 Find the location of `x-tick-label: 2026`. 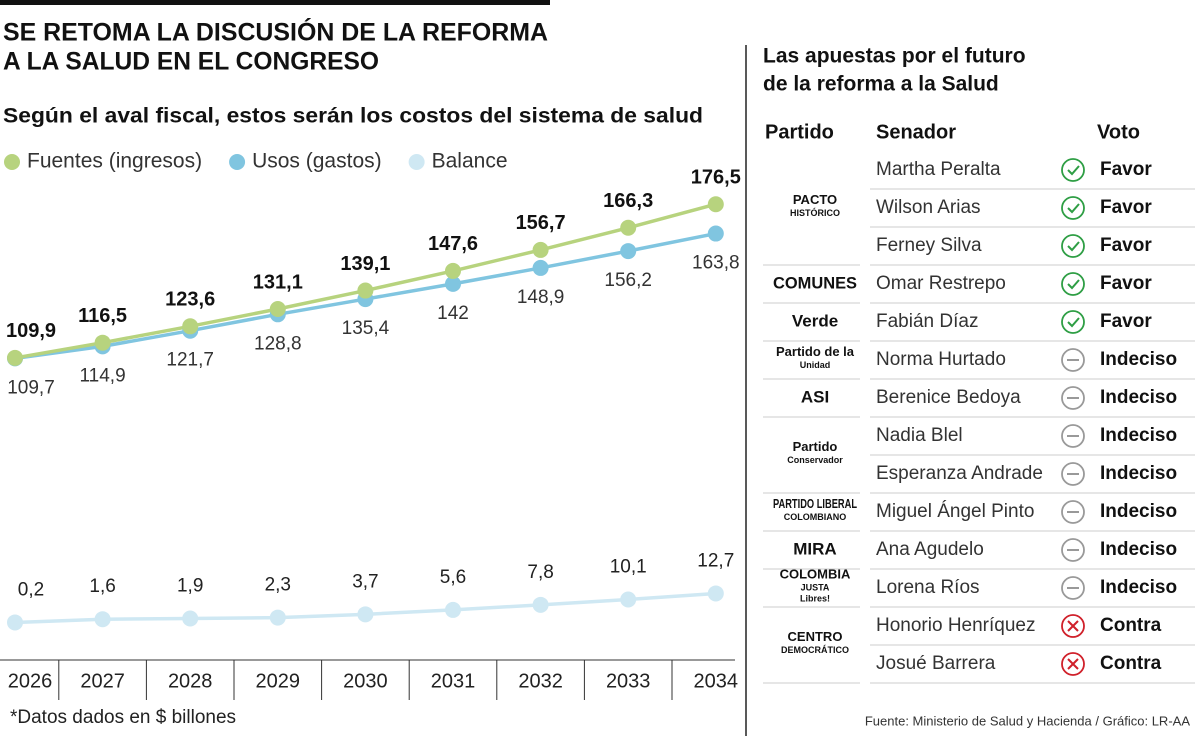

x-tick-label: 2026 is located at coordinates (30, 681).